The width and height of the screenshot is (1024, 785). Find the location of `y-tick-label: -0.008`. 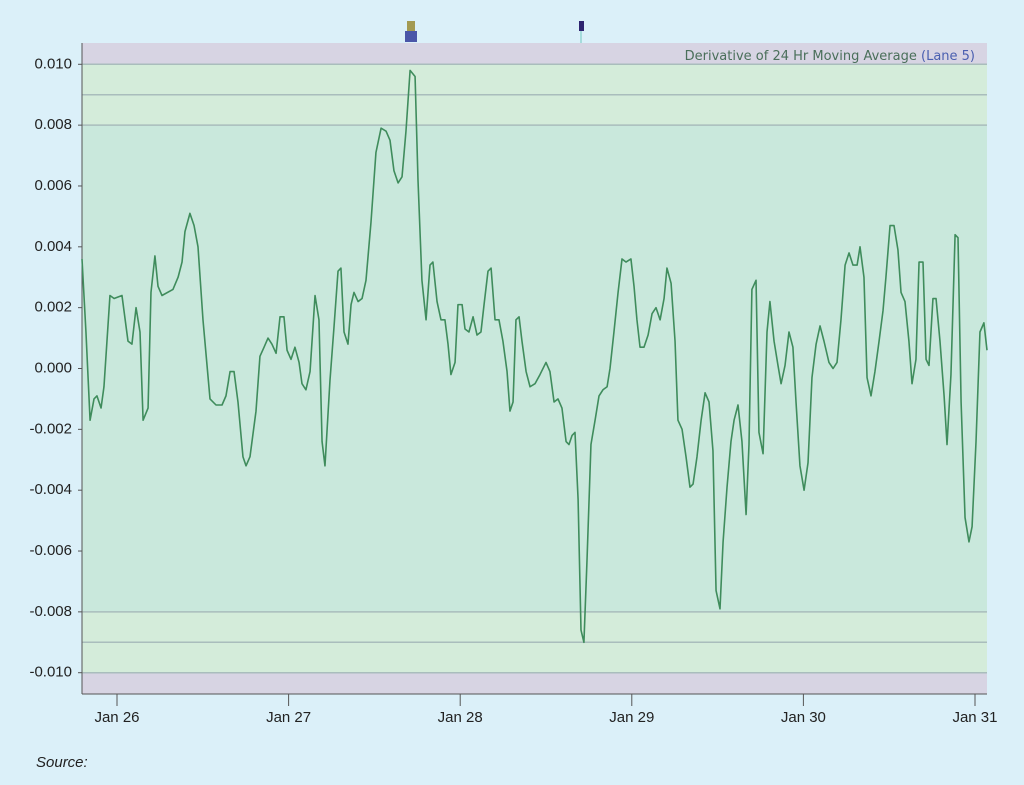

y-tick-label: -0.008 is located at coordinates (50, 611).